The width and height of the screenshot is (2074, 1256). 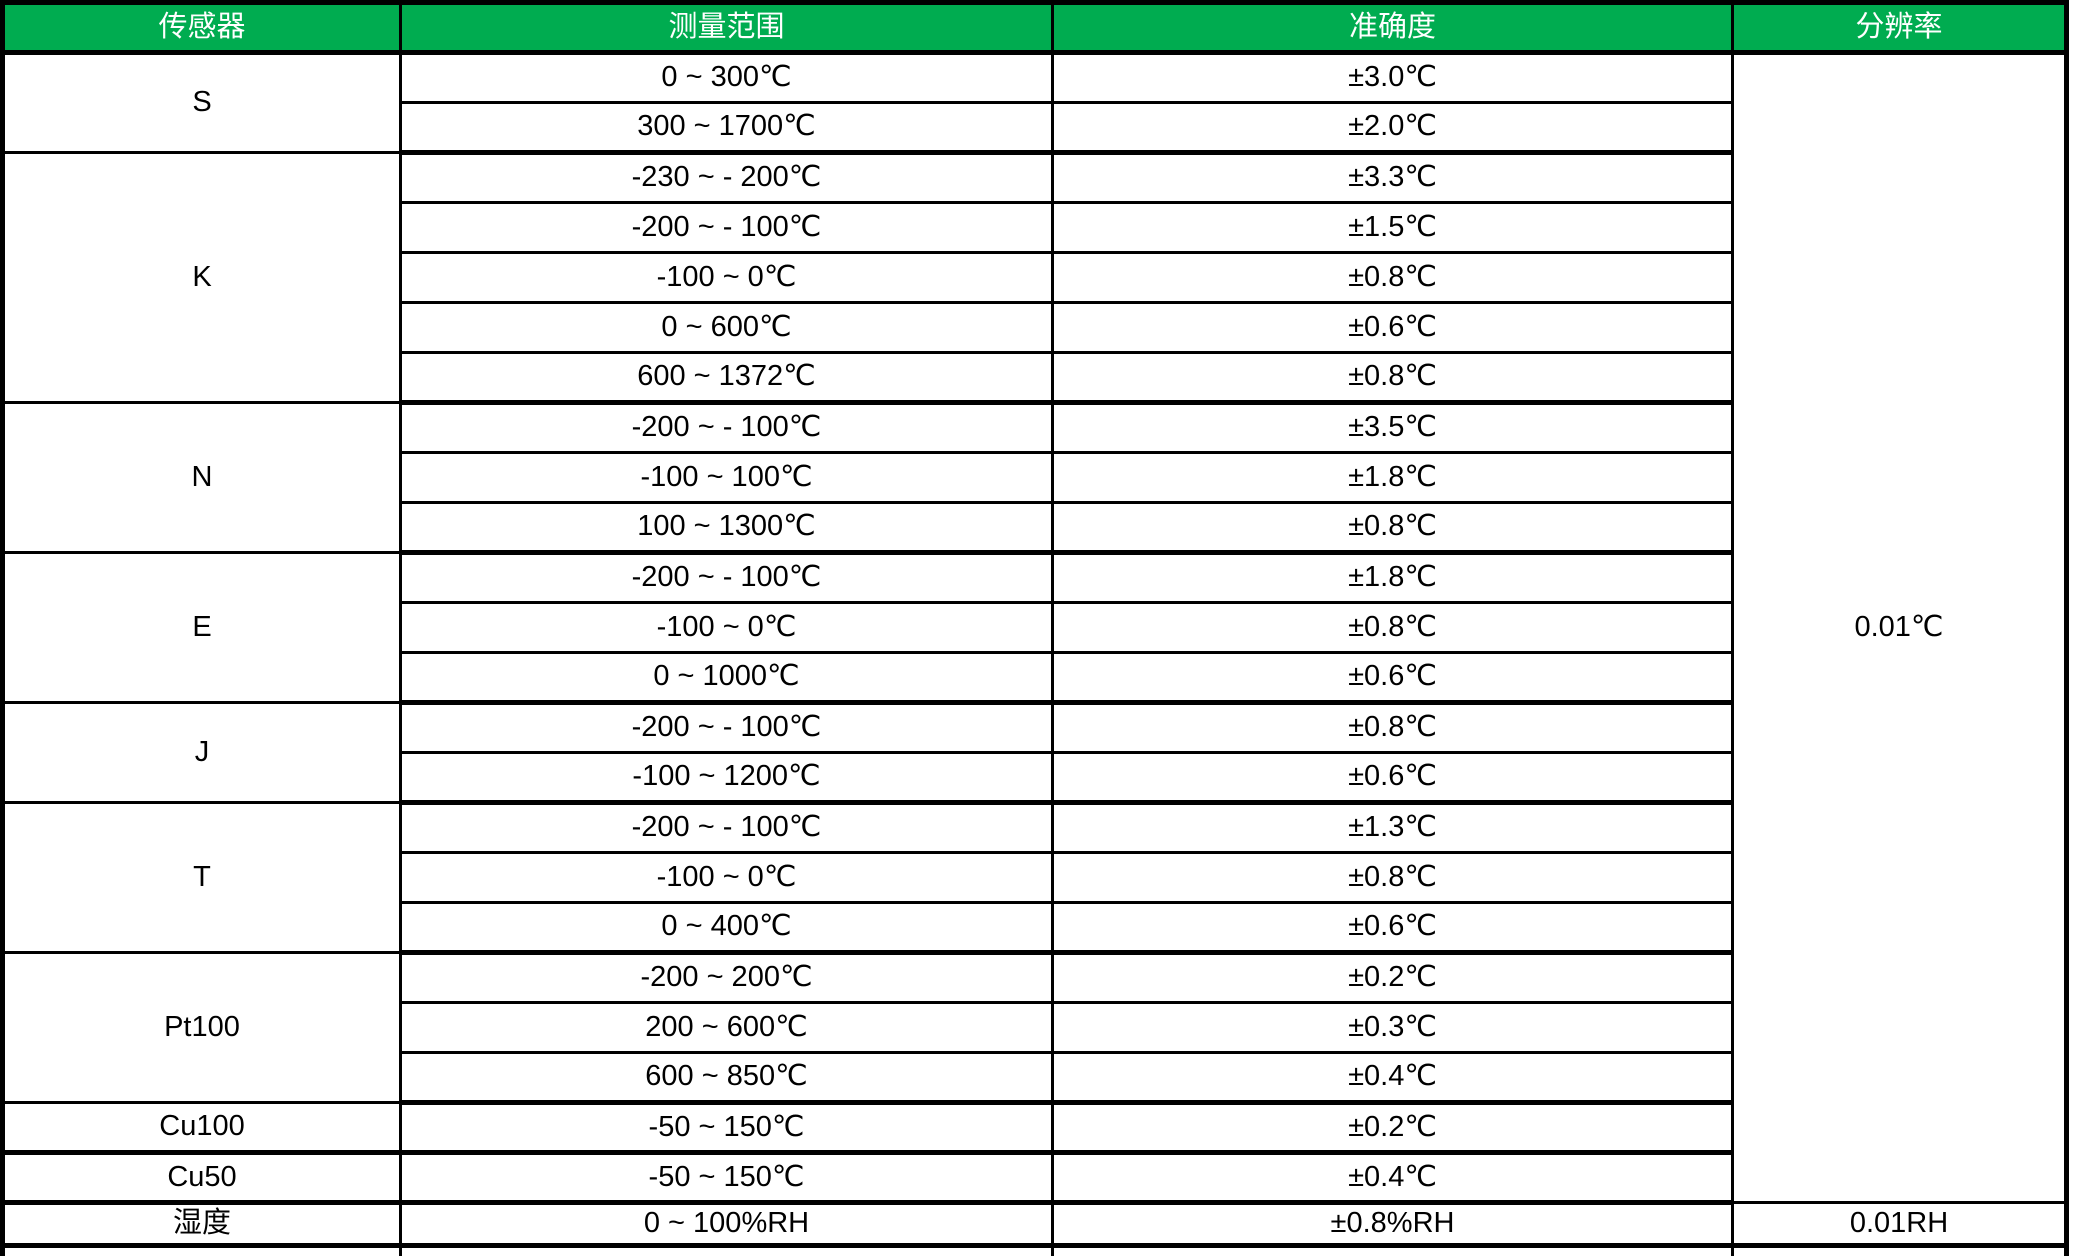 I want to click on table-row: 0 ~ 400℃ ±0.6℃, so click(x=1035, y=928).